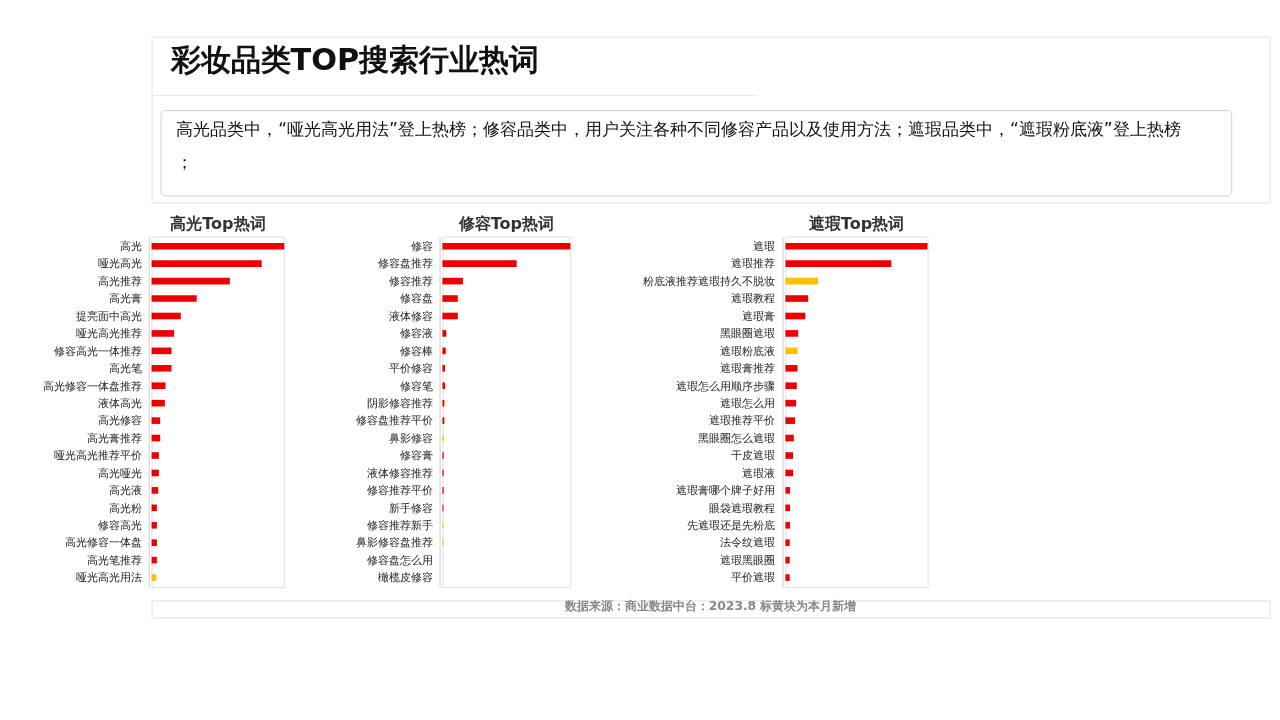 Image resolution: width=1280 pixels, height=720 pixels. I want to click on y-tick-label: 遮瑕怎么用顺序步骤, so click(726, 385).